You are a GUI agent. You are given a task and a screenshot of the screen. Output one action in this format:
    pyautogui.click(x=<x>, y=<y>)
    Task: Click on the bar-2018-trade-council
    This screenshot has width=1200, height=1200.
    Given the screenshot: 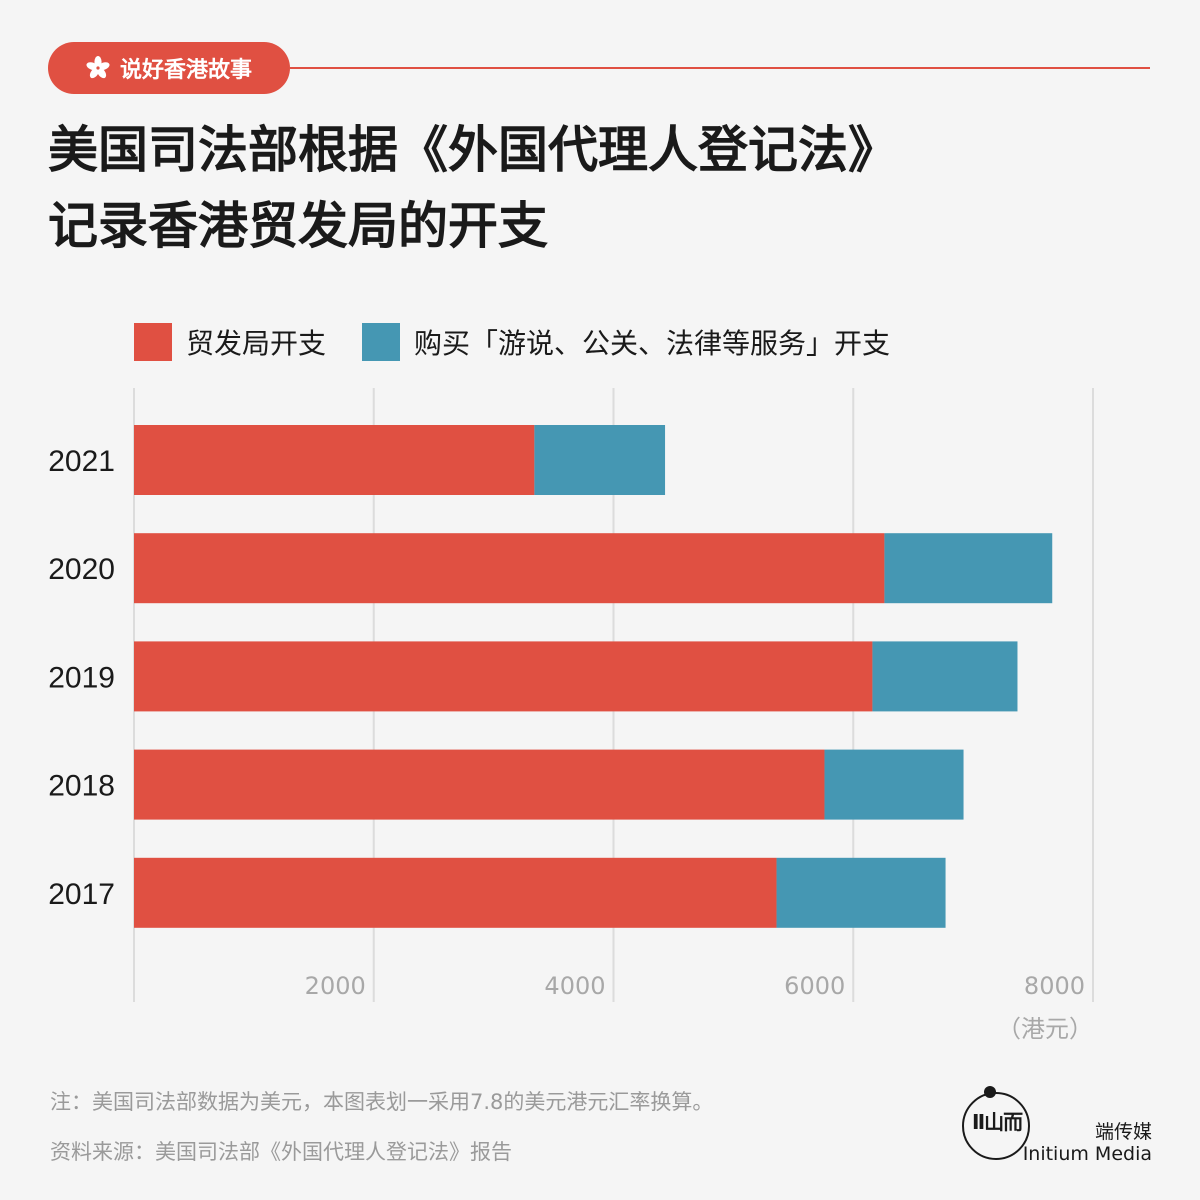 What is the action you would take?
    pyautogui.click(x=479, y=784)
    